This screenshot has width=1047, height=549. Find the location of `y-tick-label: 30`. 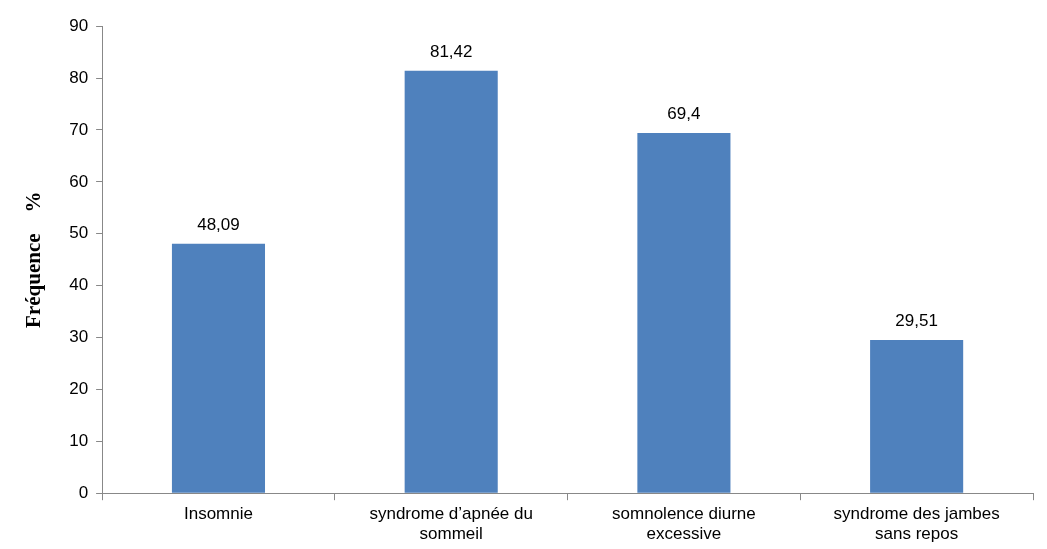

y-tick-label: 30 is located at coordinates (79, 337).